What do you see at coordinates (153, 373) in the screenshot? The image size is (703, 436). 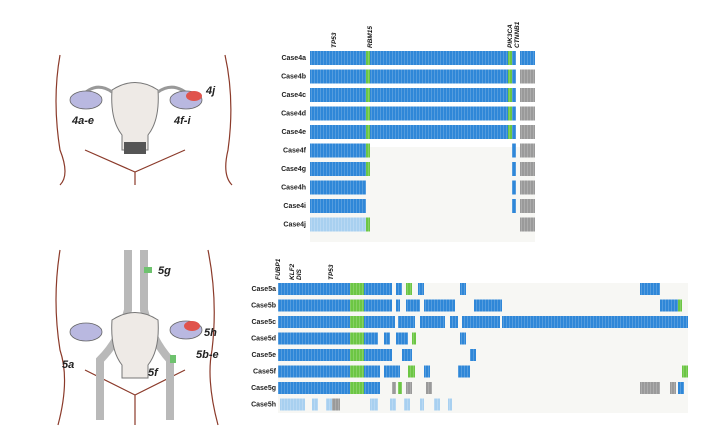 I see `site-label: 5f` at bounding box center [153, 373].